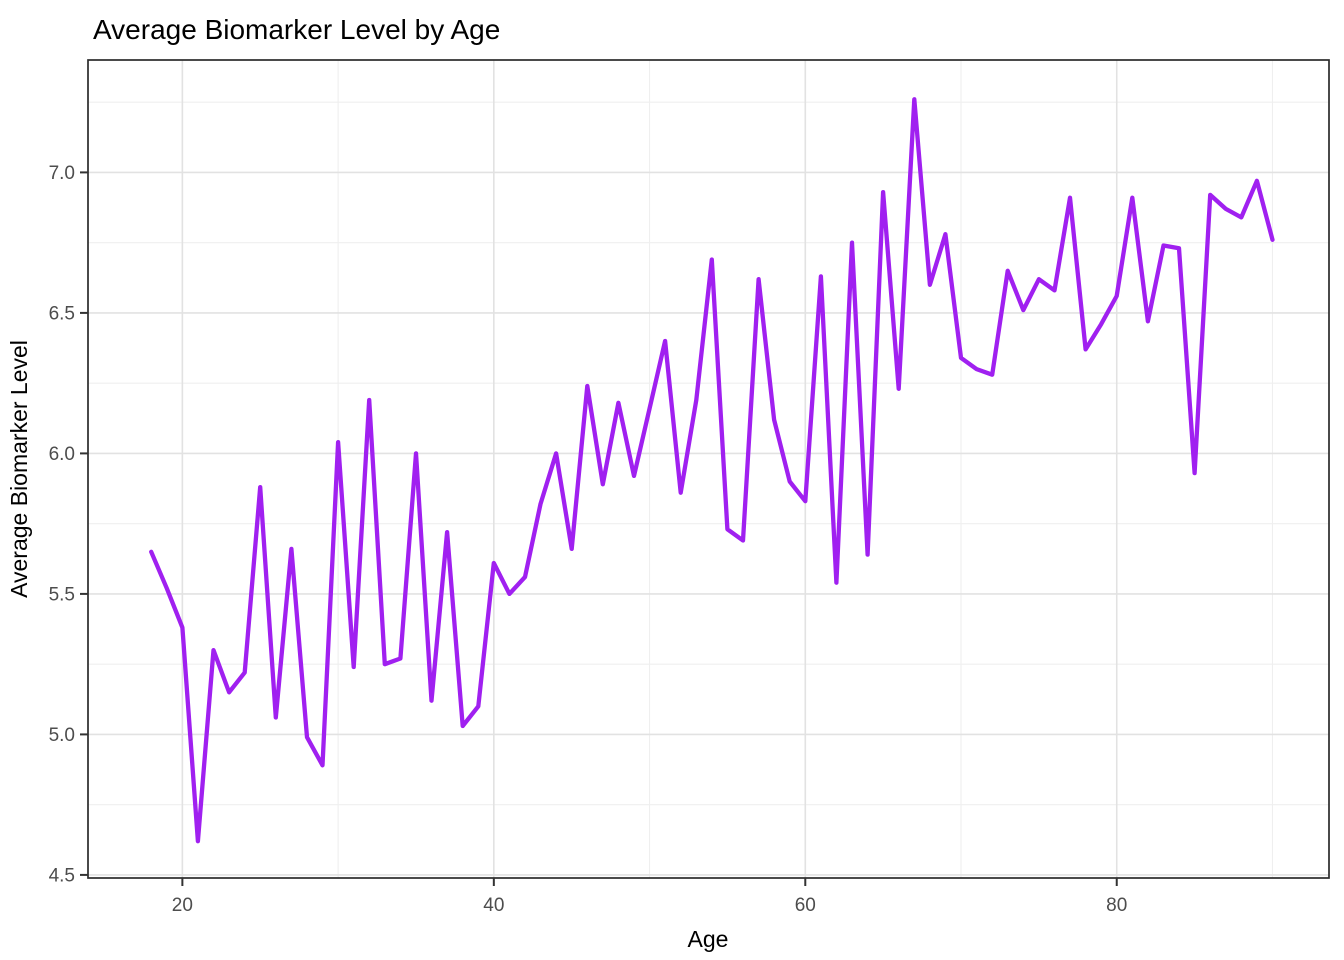 This screenshot has height=960, width=1344. What do you see at coordinates (62, 173) in the screenshot?
I see `y-tick-label: 7.0` at bounding box center [62, 173].